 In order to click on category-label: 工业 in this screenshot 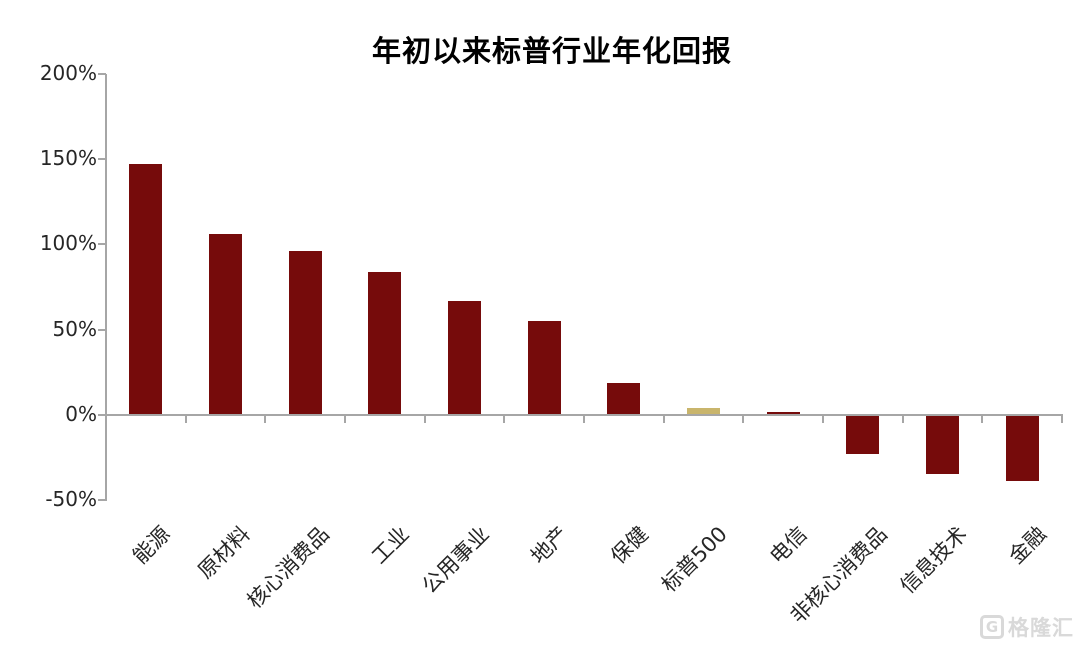, I will do `click(390, 545)`.